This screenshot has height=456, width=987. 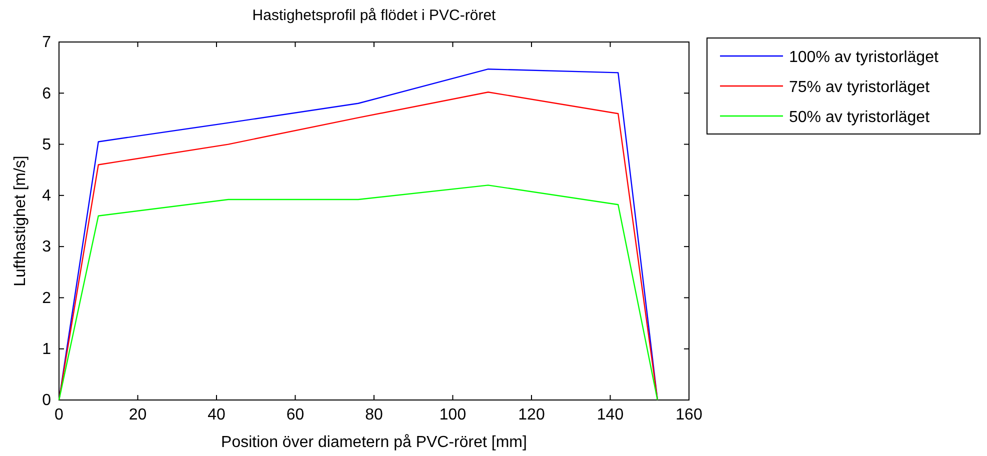 What do you see at coordinates (47, 43) in the screenshot?
I see `y-tick-label: 7` at bounding box center [47, 43].